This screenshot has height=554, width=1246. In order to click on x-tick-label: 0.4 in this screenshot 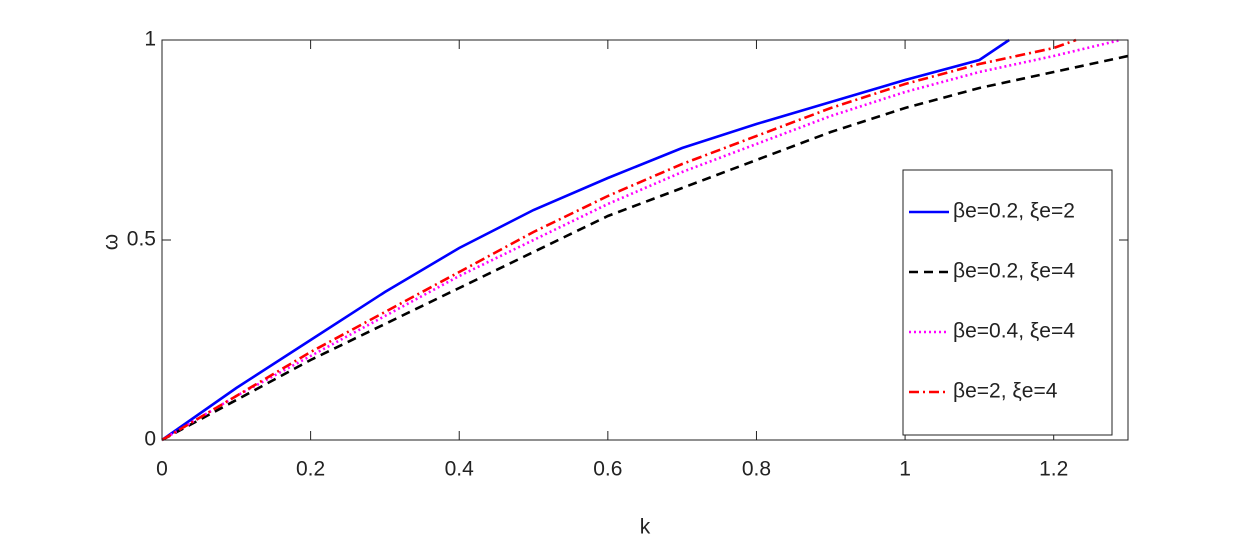, I will do `click(460, 469)`.